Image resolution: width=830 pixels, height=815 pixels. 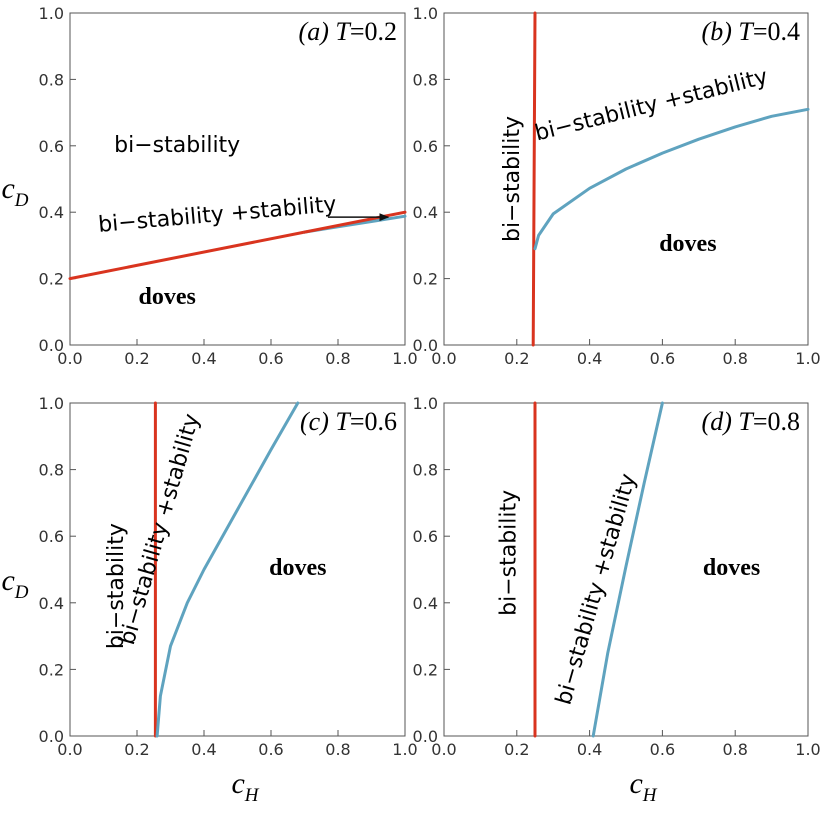 I want to click on panel-letter: (c), so click(x=317, y=421).